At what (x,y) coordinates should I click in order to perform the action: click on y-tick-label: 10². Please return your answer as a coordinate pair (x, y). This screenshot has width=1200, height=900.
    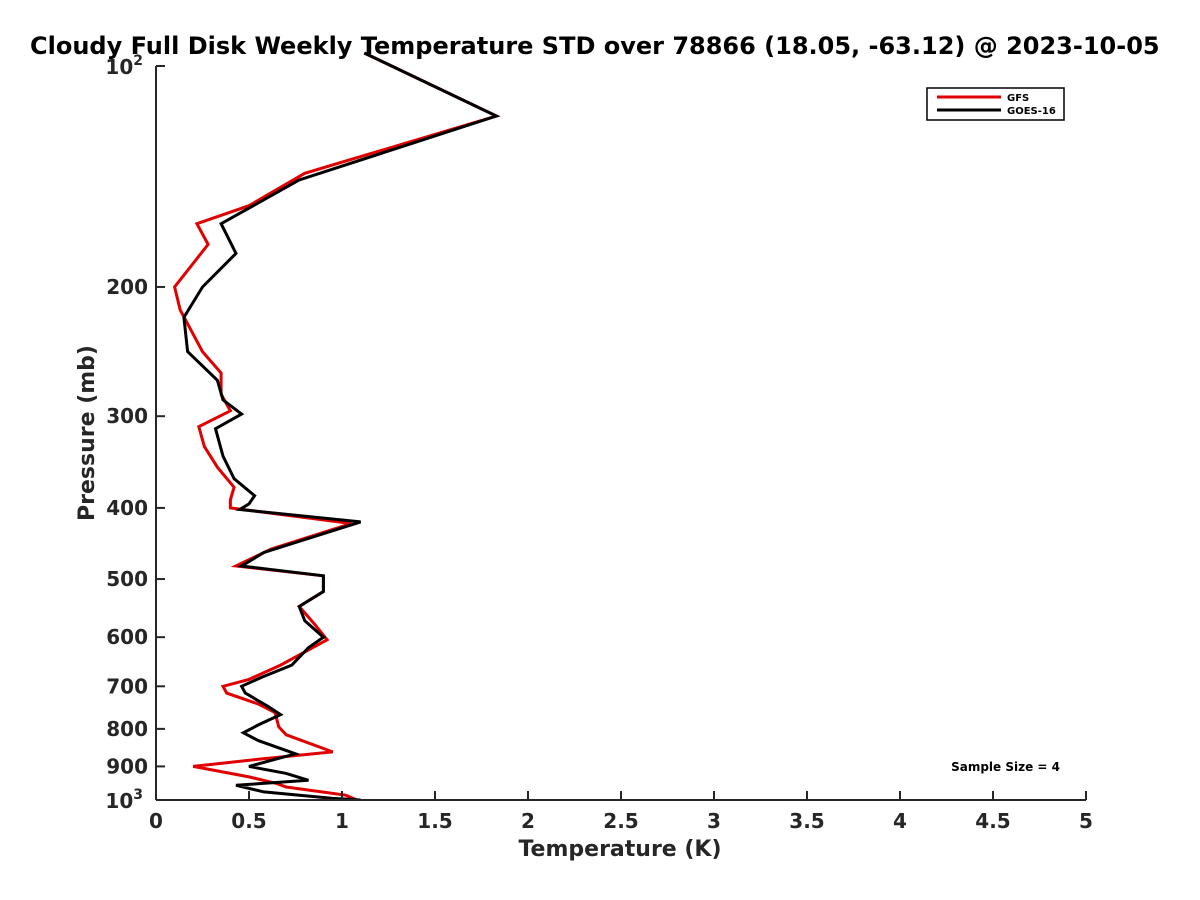
    Looking at the image, I should click on (124, 66).